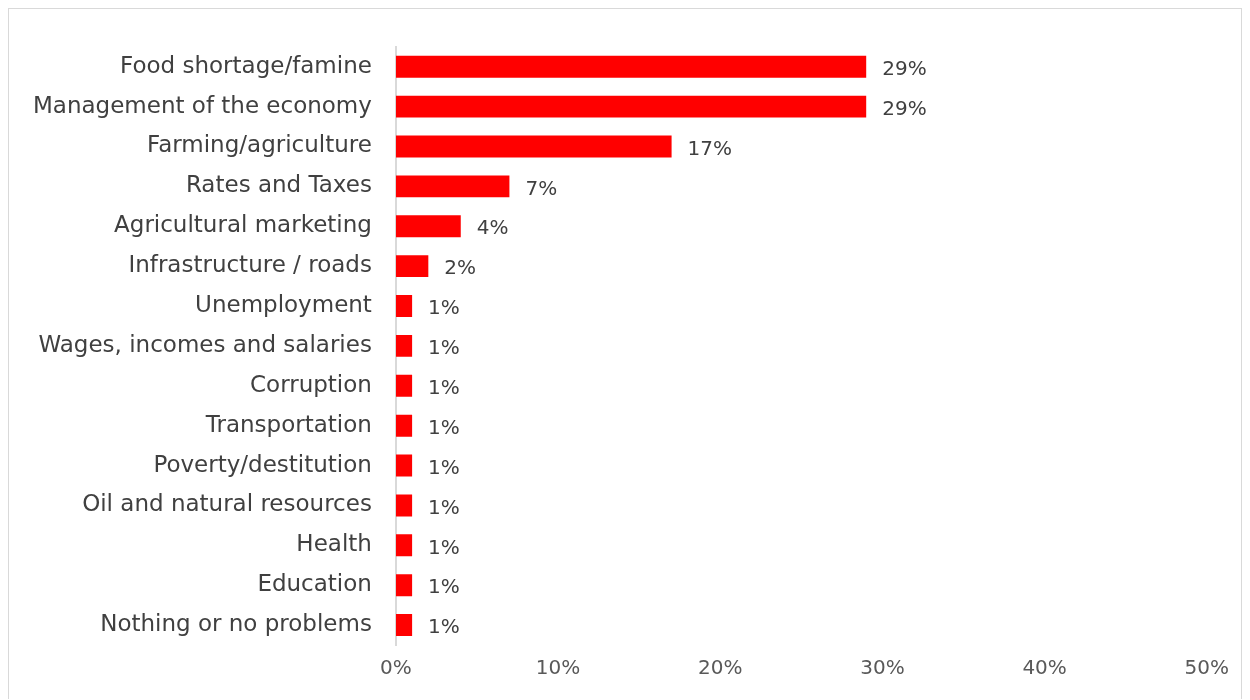  Describe the element at coordinates (205, 343) in the screenshot. I see `y-tick-label: Wages, incomes and salaries` at that location.